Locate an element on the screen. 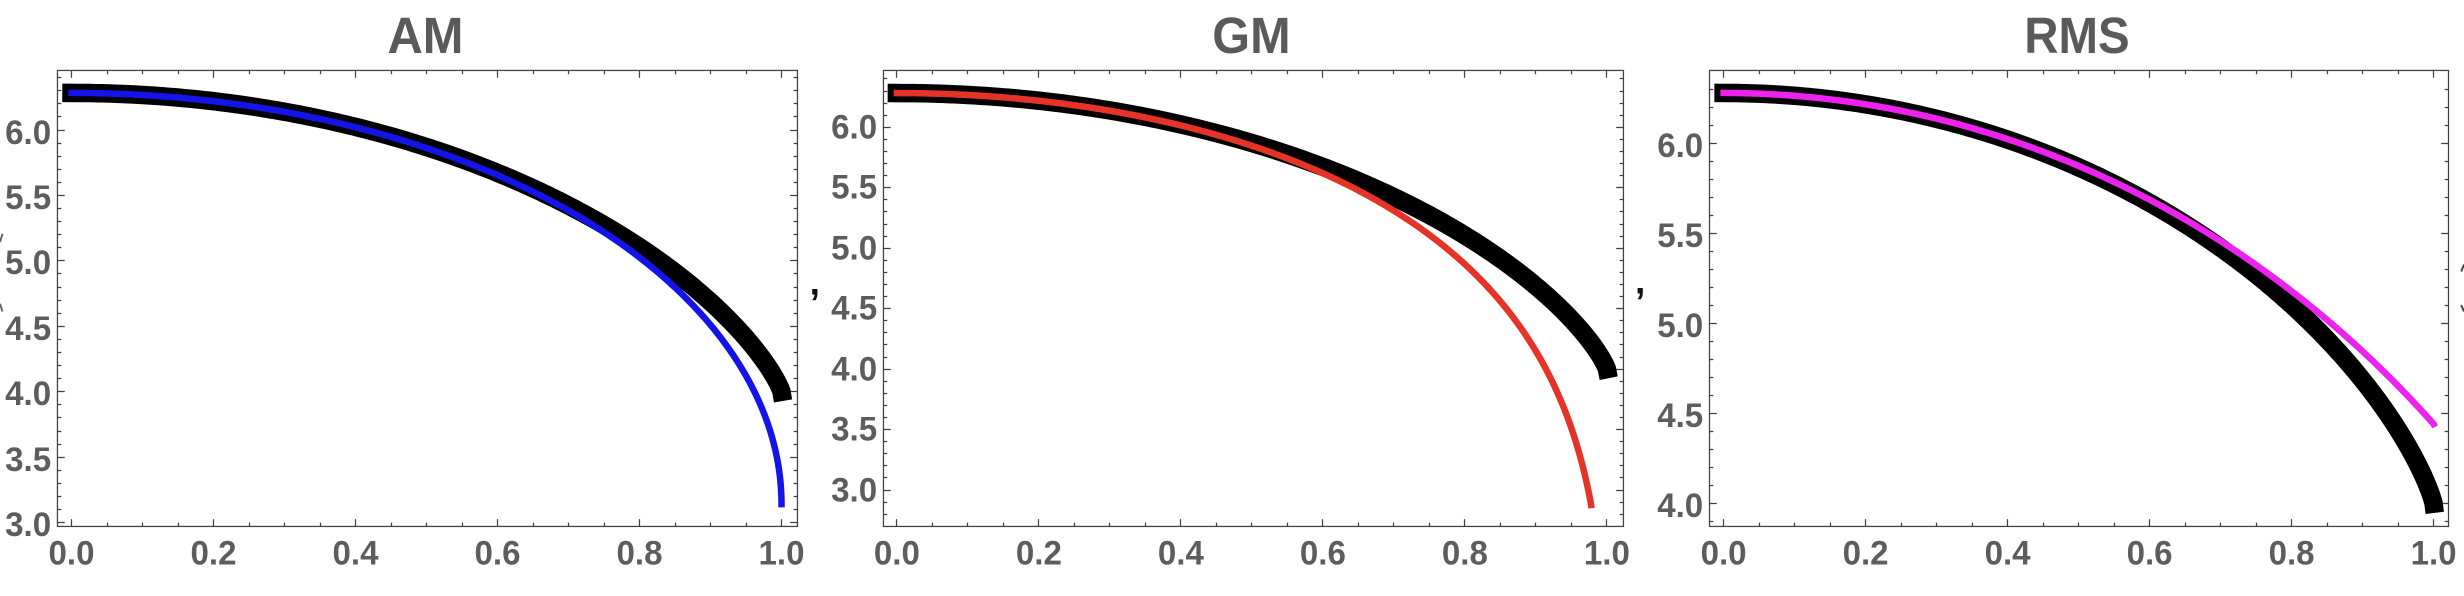 This screenshot has width=2464, height=596. svg-text: GM is located at coordinates (1251, 35).